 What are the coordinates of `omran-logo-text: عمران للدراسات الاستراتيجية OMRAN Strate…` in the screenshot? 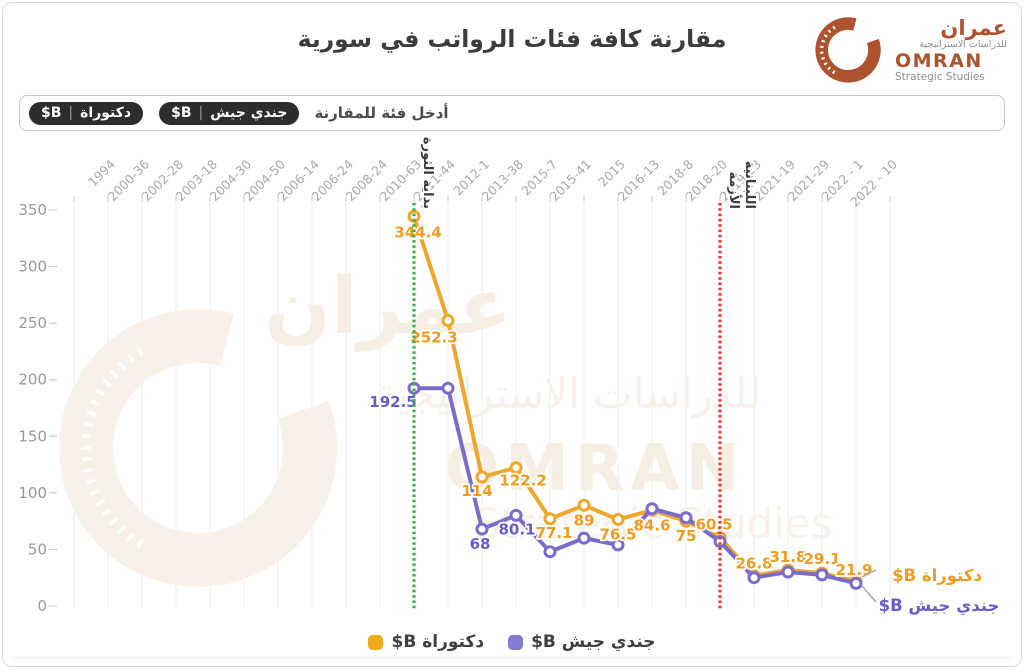 It's located at (951, 50).